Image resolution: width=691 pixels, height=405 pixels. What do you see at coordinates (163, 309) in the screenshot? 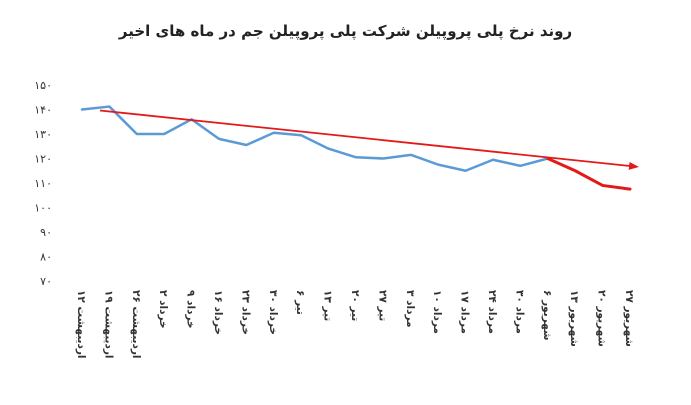
I see `x-tick-label: ۲ خرداد` at bounding box center [163, 309].